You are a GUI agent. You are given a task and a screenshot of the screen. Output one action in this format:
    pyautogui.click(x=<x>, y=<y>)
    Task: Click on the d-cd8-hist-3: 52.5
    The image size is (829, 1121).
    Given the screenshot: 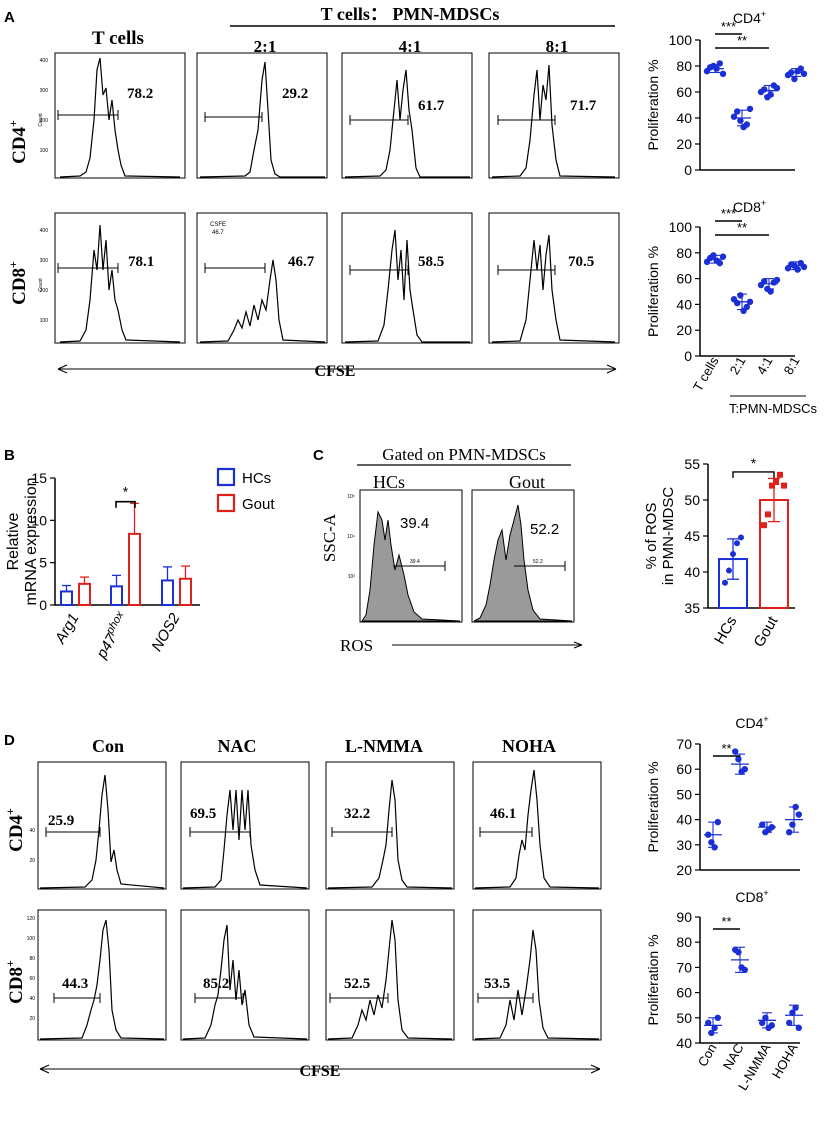 What is the action you would take?
    pyautogui.click(x=390, y=975)
    